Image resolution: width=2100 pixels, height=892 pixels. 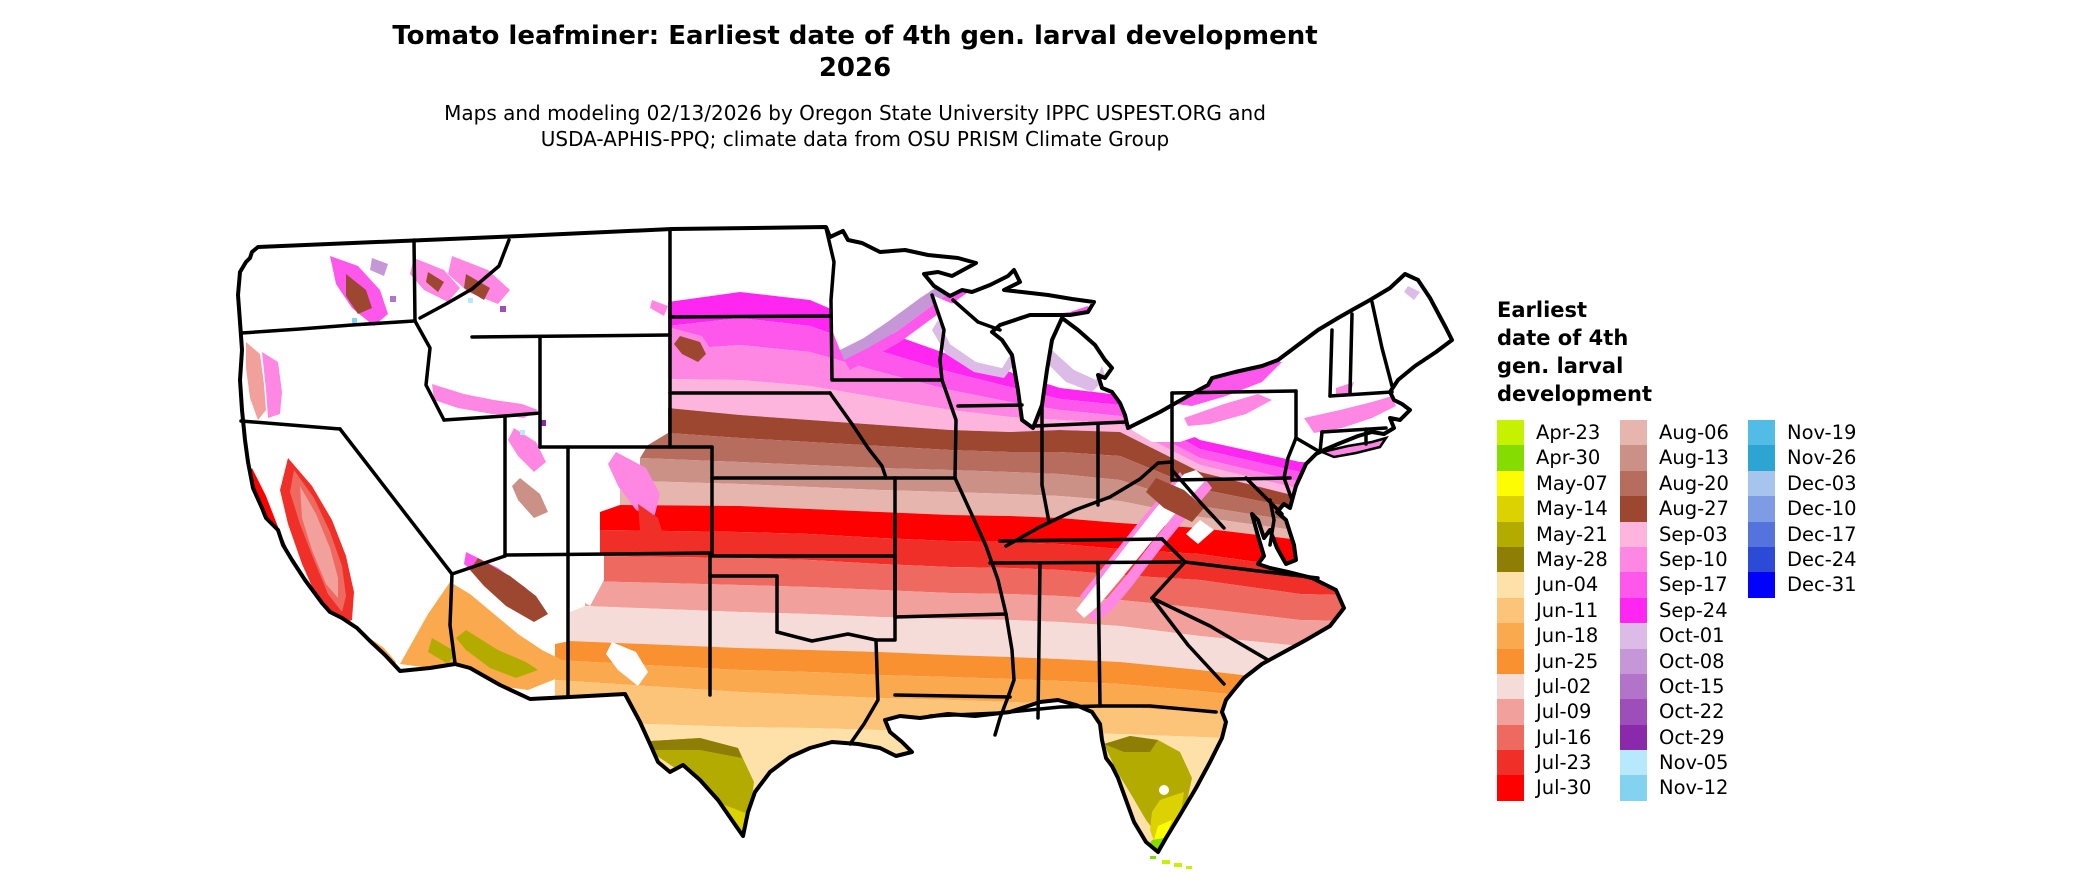 What do you see at coordinates (1567, 661) in the screenshot?
I see `legend-label: Jun-25` at bounding box center [1567, 661].